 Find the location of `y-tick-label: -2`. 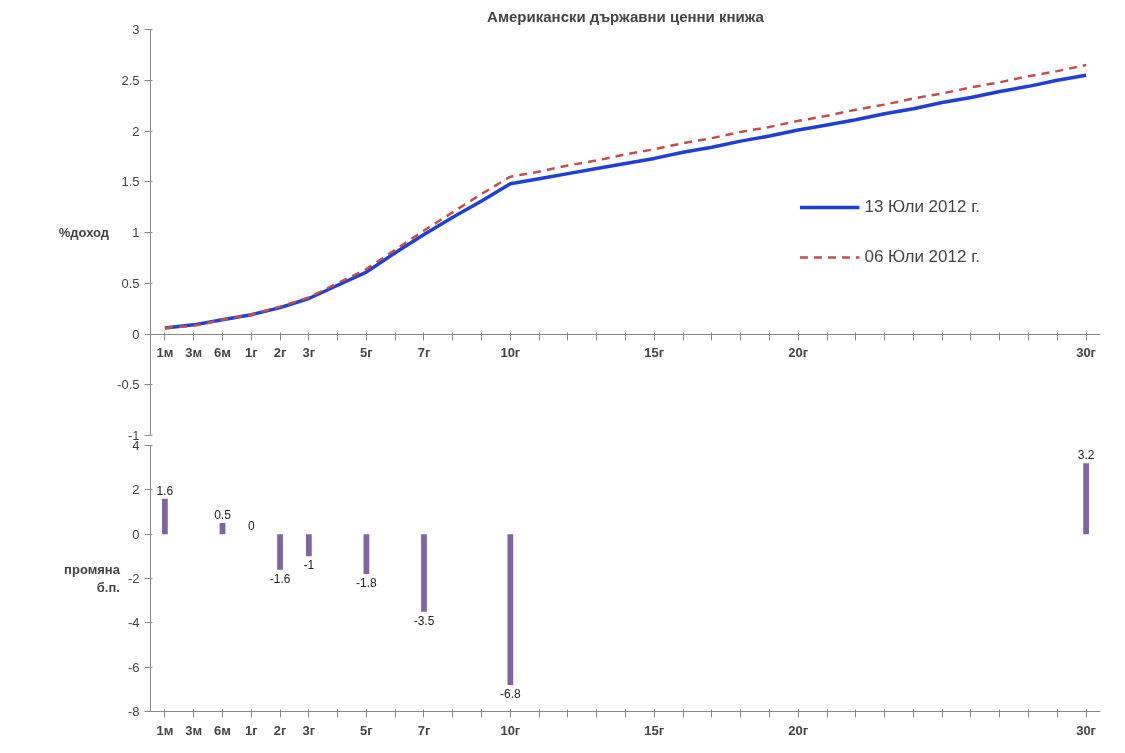

y-tick-label: -2 is located at coordinates (133, 578).